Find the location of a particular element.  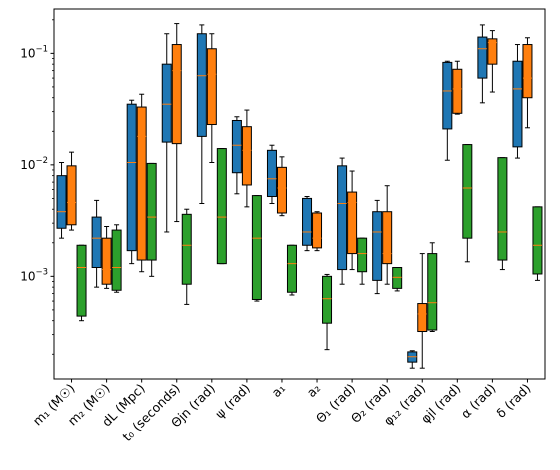

y-tick-label: 10⁻¹ is located at coordinates (34, 52).